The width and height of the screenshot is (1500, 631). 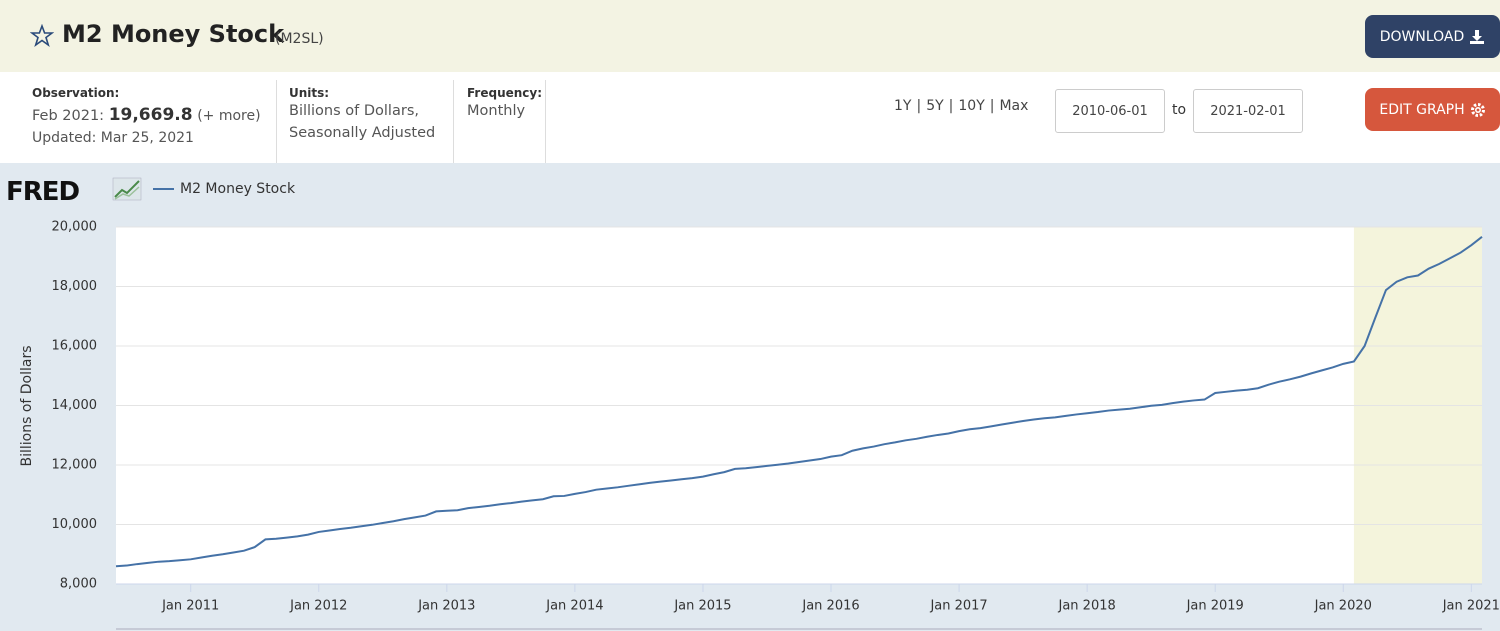 I want to click on units: Seasonally Adjusted, so click(x=362, y=133).